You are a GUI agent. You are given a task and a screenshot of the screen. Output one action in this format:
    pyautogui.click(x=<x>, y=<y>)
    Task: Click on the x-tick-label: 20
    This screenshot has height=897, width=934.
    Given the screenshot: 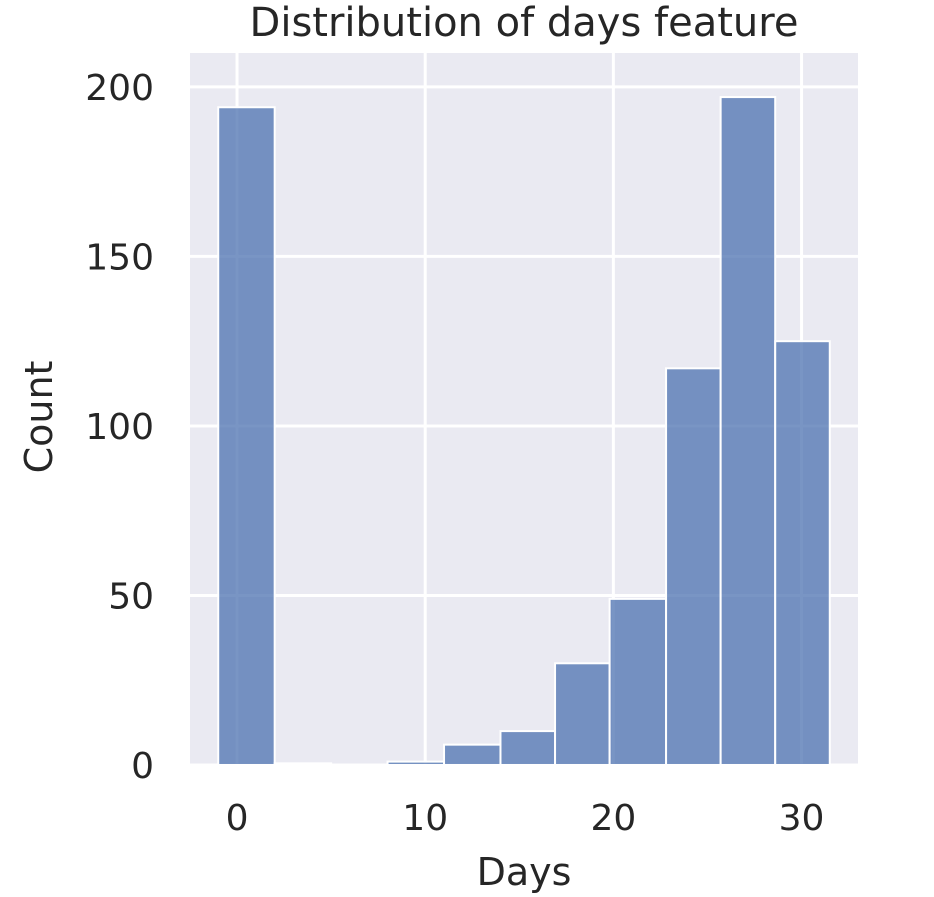 What is the action you would take?
    pyautogui.click(x=613, y=818)
    